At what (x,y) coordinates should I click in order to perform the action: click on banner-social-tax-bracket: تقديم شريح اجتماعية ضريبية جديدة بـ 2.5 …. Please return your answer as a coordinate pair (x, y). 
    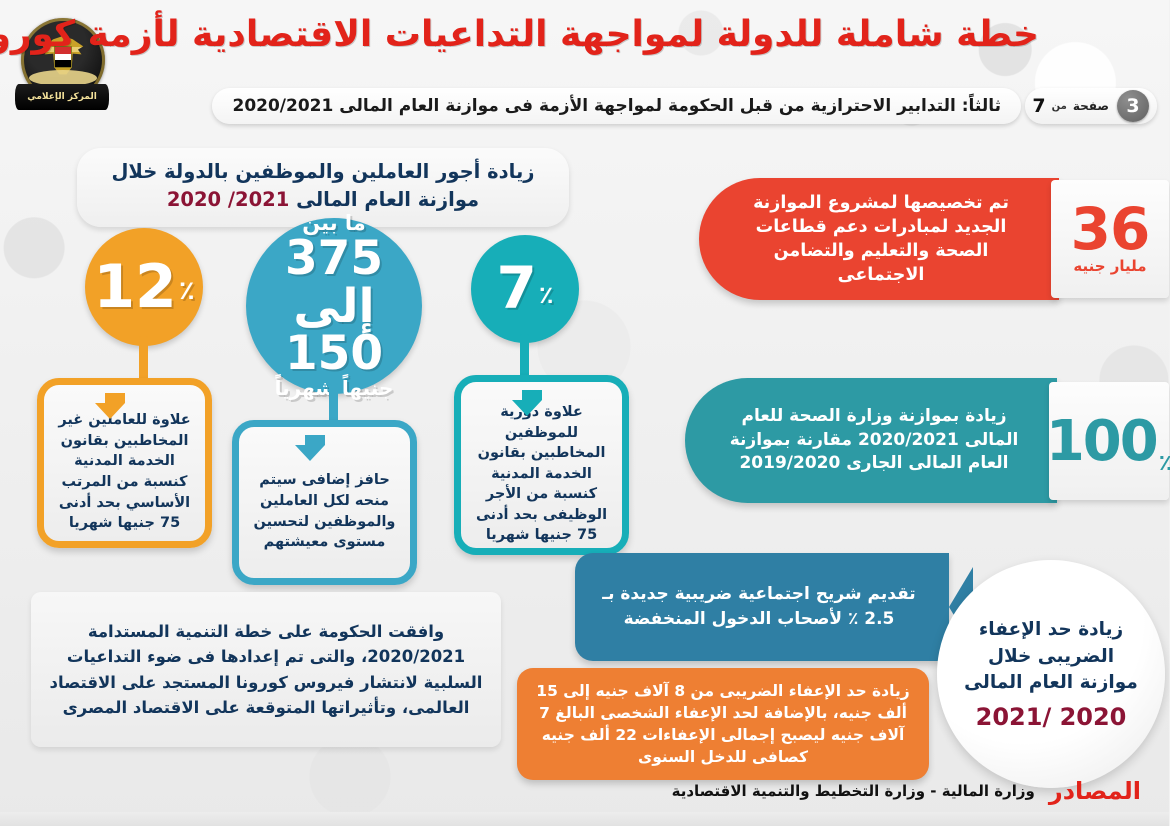
    Looking at the image, I should click on (775, 607).